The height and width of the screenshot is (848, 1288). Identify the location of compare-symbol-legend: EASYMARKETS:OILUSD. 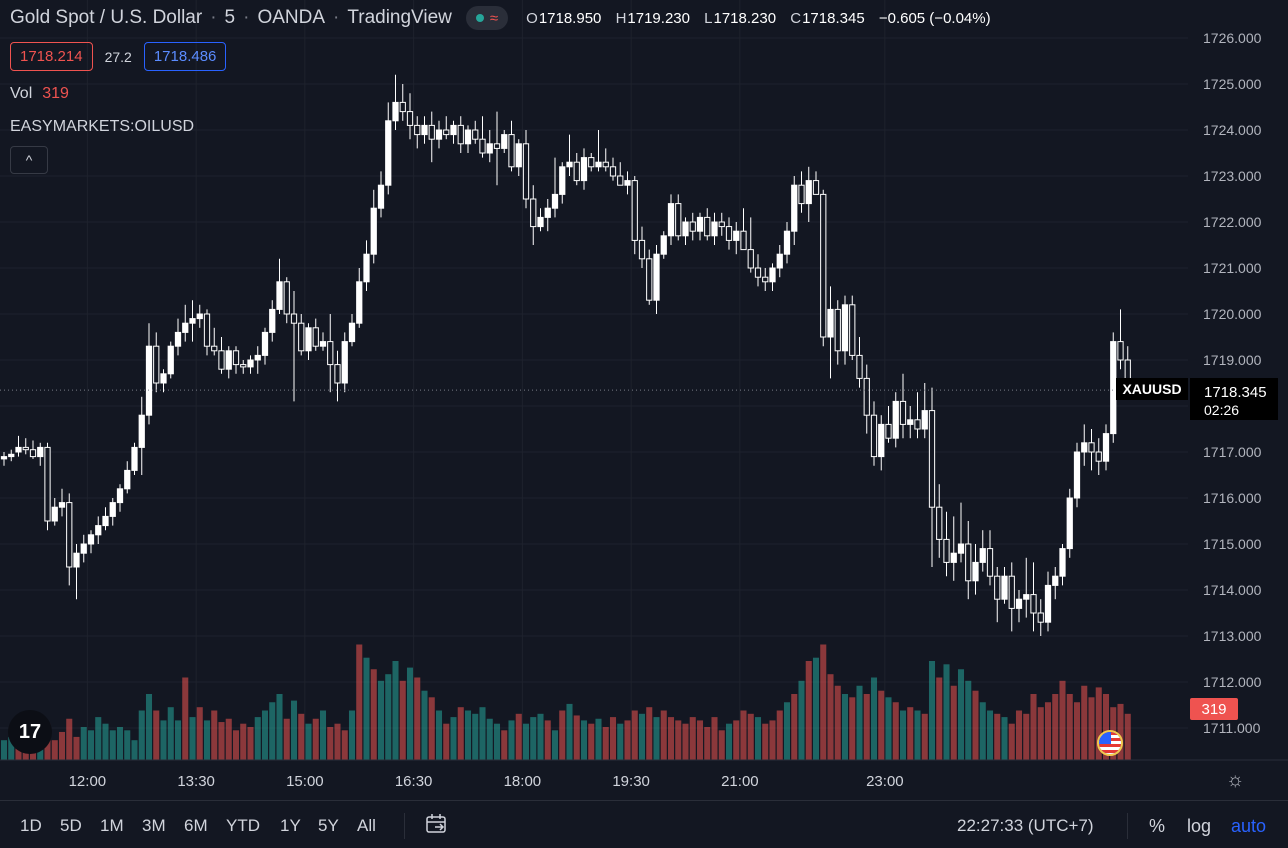
(102, 127).